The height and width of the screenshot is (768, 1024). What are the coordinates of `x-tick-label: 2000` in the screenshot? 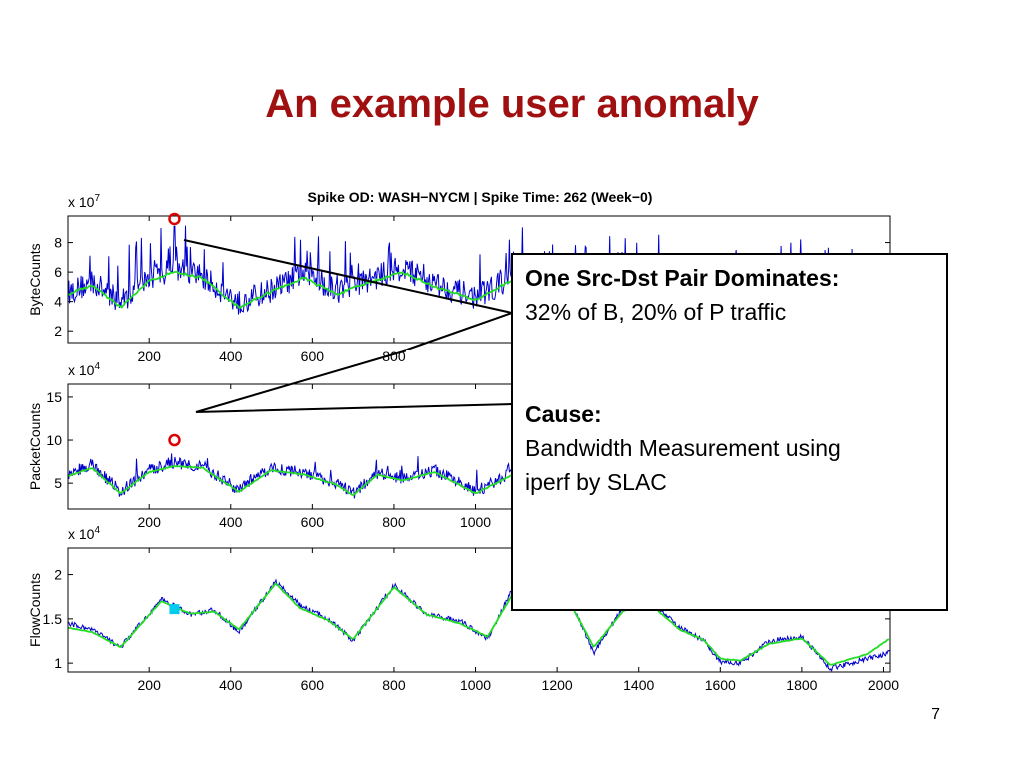 It's located at (883, 685).